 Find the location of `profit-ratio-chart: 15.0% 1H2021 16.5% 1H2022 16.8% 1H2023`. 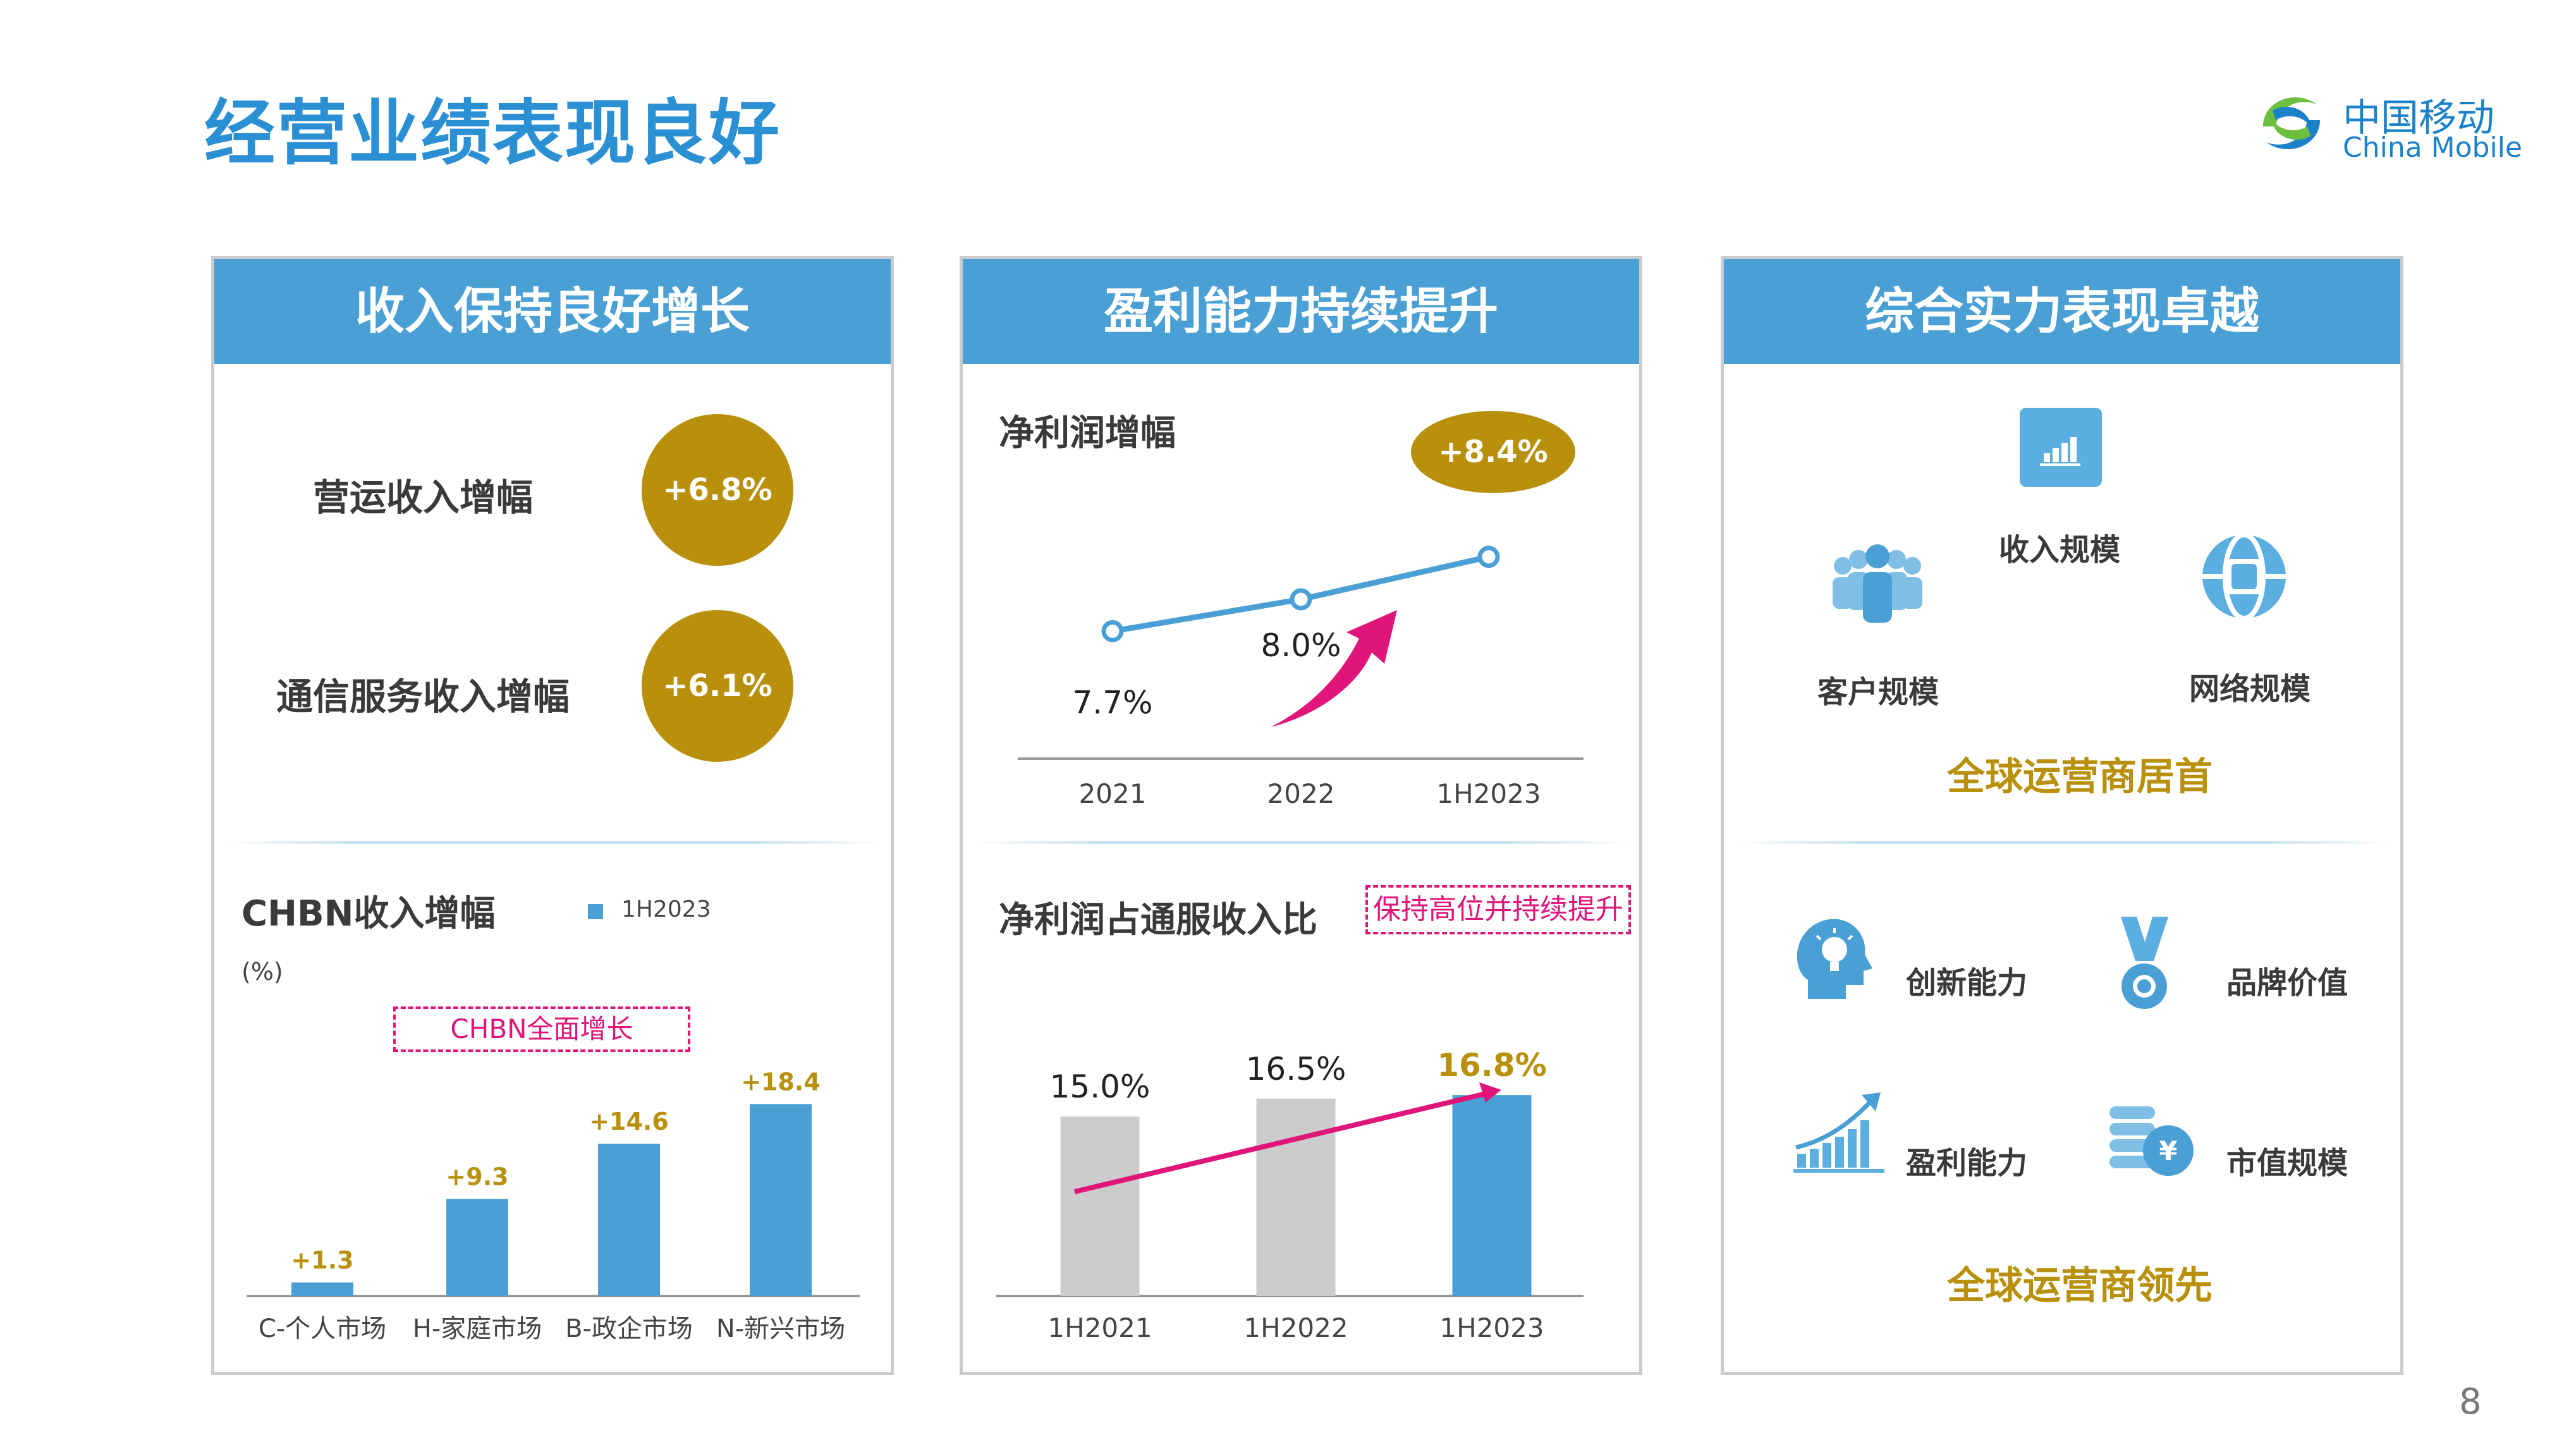

profit-ratio-chart: 15.0% 1H2021 16.5% 1H2022 16.8% 1H2023 is located at coordinates (1290, 1195).